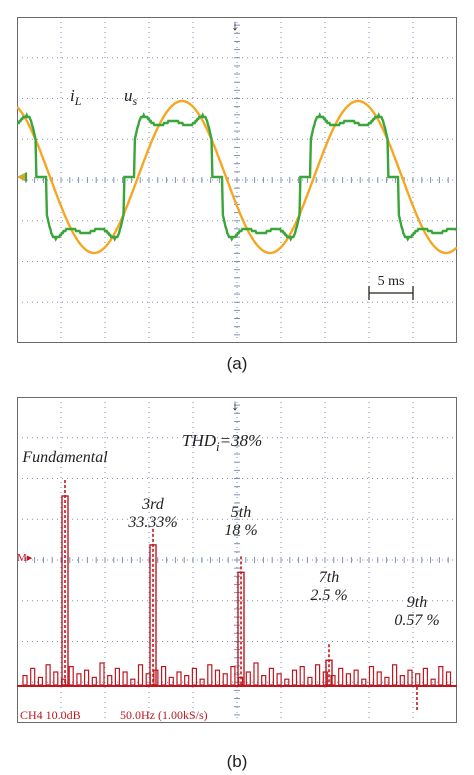 The image size is (474, 775). What do you see at coordinates (199, 440) in the screenshot?
I see `thd-label: THD` at bounding box center [199, 440].